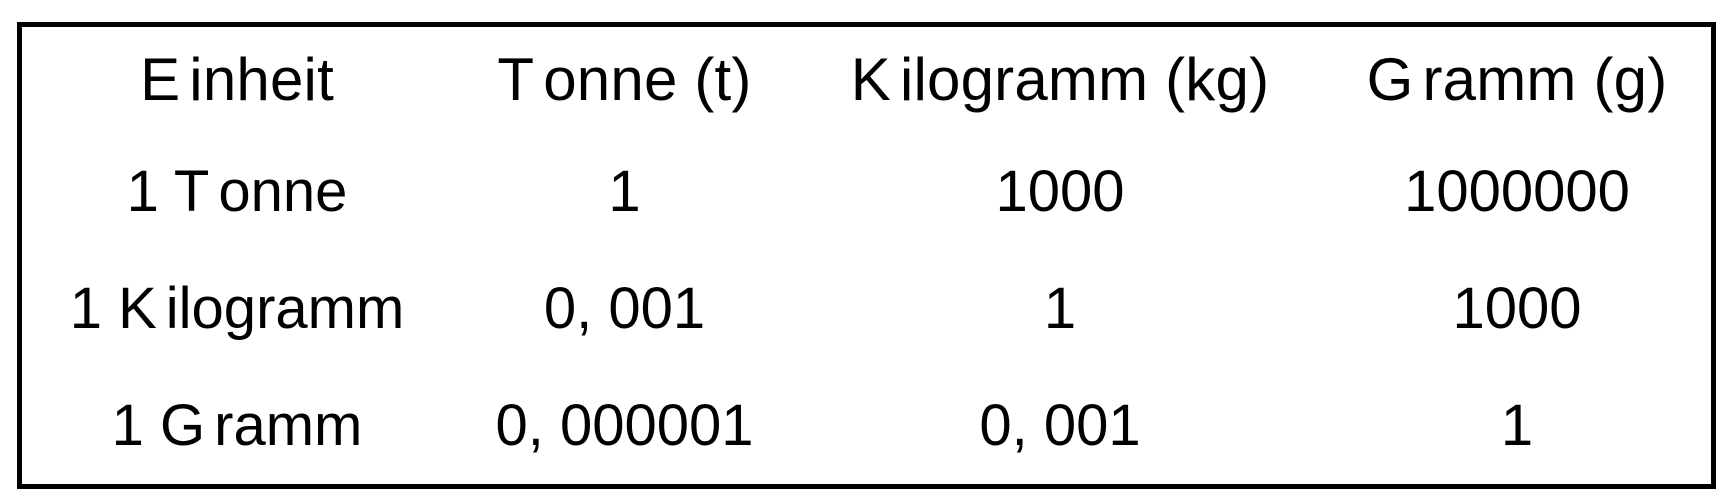 This screenshot has height=504, width=1732. Describe the element at coordinates (1060, 308) in the screenshot. I see `cell-kilogramm-in-kilogramm: 1` at that location.